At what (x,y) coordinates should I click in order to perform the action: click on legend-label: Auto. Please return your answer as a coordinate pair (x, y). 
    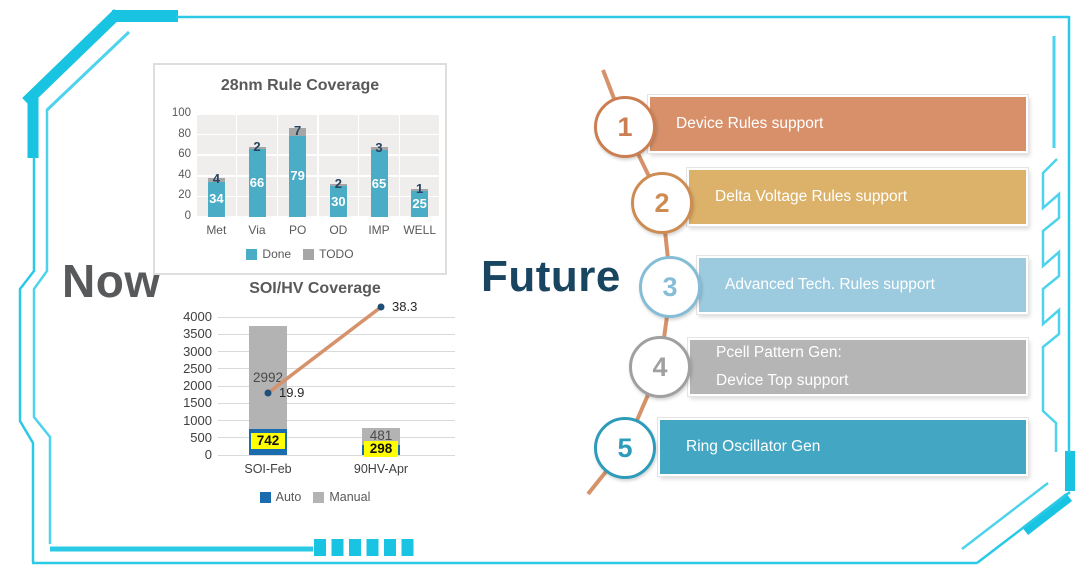
    Looking at the image, I should click on (288, 497).